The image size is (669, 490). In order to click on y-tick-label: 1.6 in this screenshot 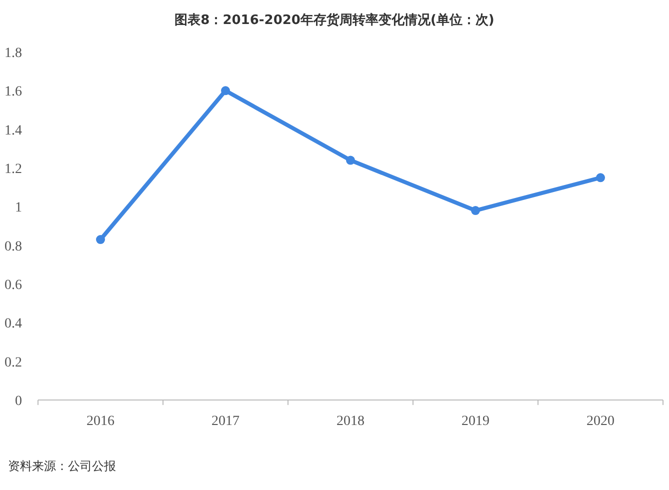, I will do `click(13, 92)`.